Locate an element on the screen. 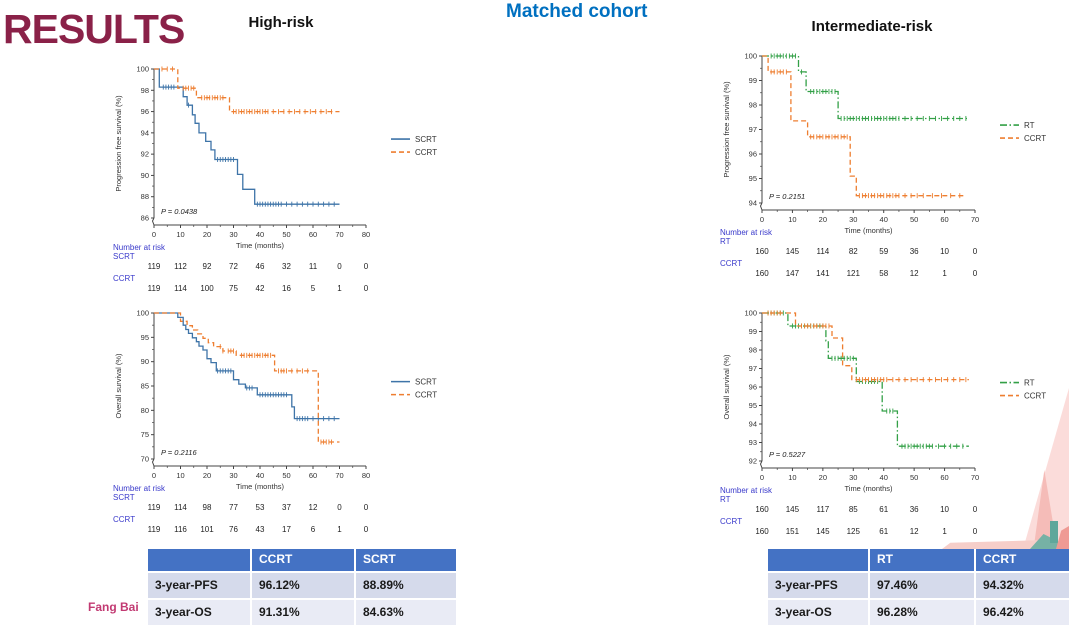 Image resolution: width=1069 pixels, height=627 pixels. svg-text: 59 is located at coordinates (883, 251).